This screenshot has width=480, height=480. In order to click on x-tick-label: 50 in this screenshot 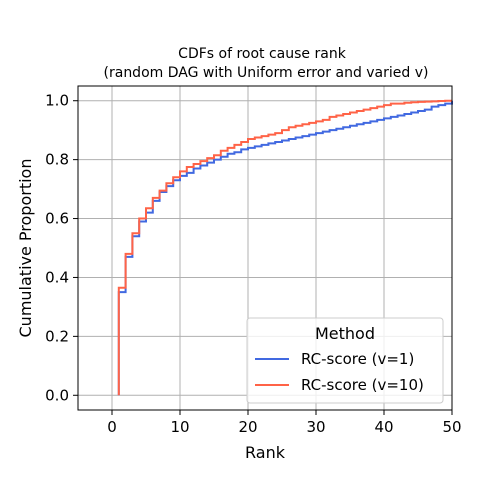, I will do `click(451, 427)`.